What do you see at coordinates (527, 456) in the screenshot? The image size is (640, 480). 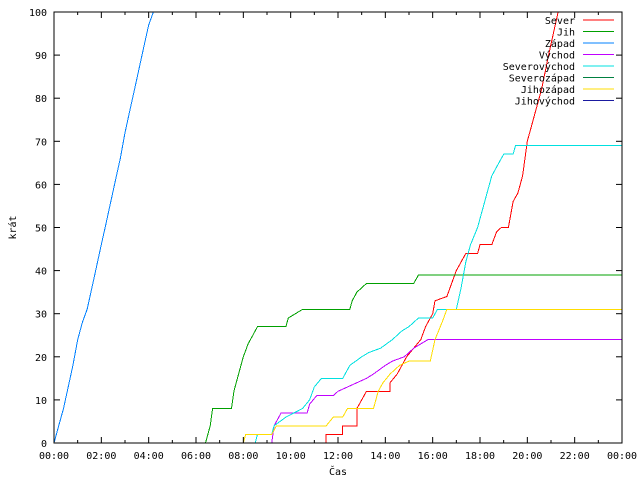 I see `x-tick-label: 20:00` at bounding box center [527, 456].